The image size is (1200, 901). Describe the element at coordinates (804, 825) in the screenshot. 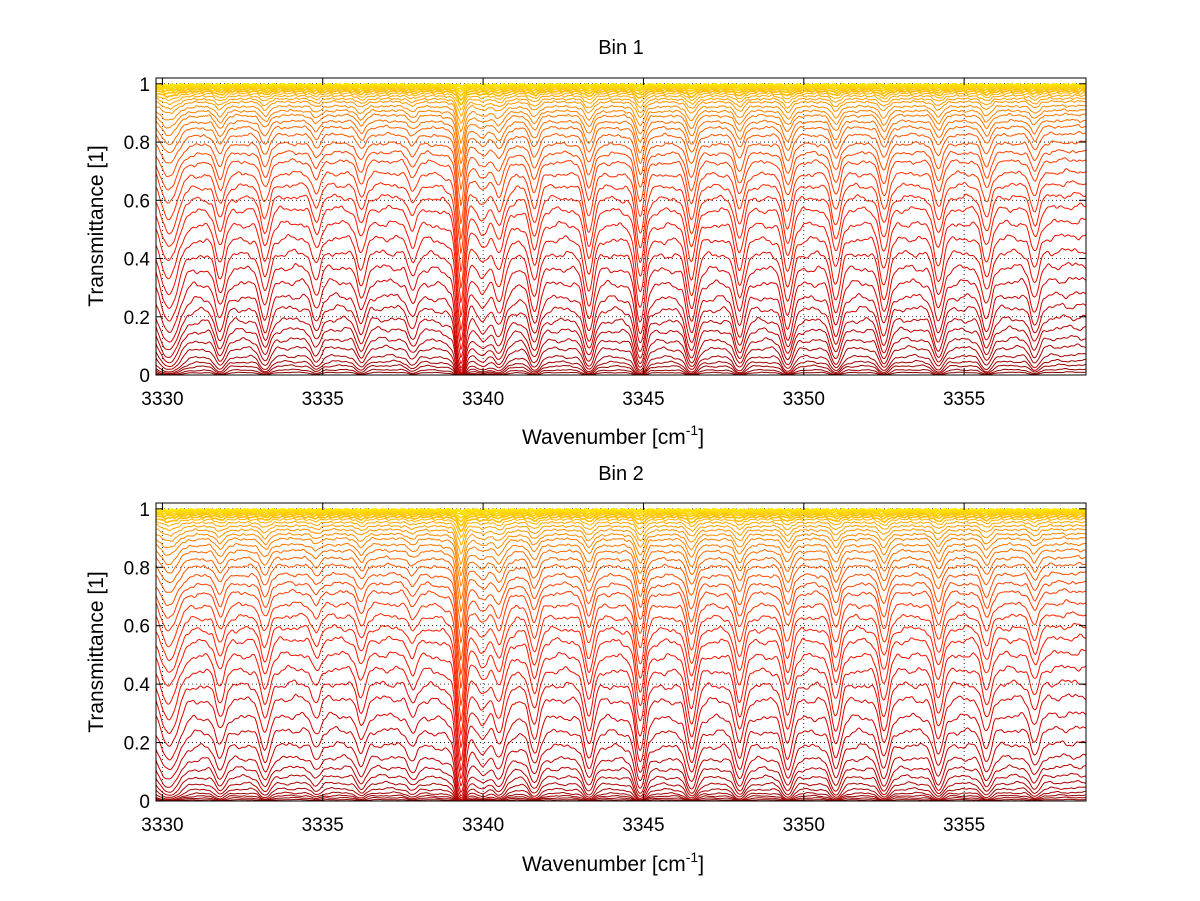

I see `bin-2-xtick-label-4: 3350` at that location.